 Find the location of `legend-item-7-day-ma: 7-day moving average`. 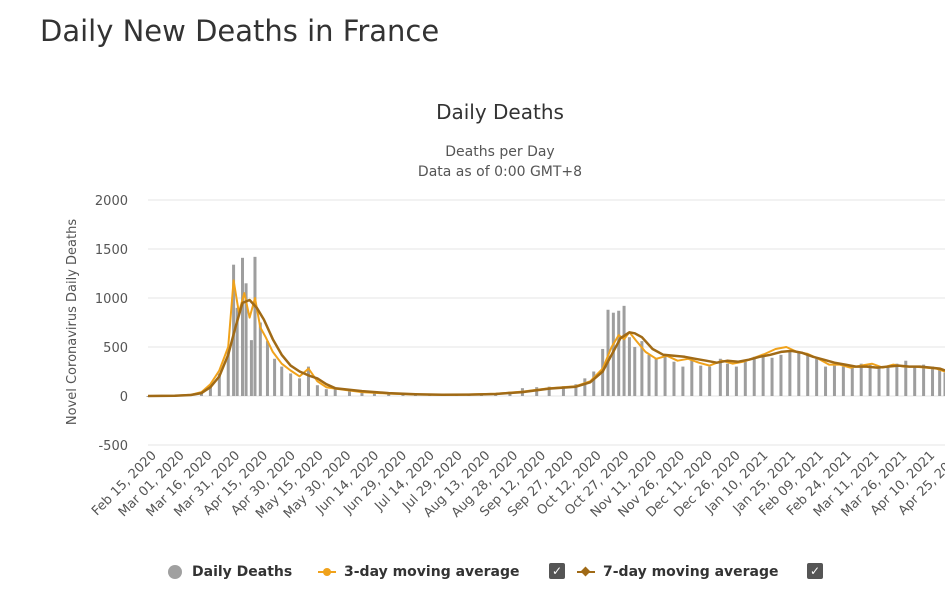

legend-item-7-day-ma: 7-day moving average is located at coordinates (678, 572).